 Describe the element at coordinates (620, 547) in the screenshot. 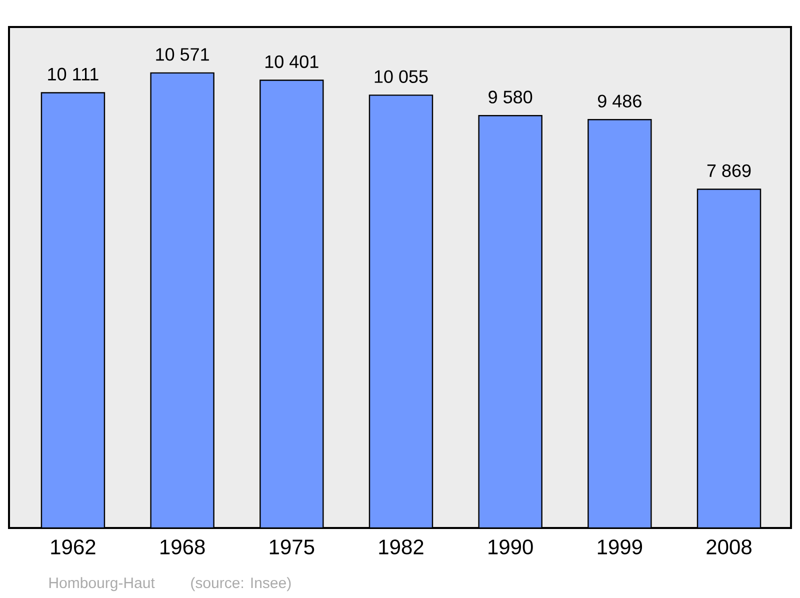

I see `x-tick-label: 1999` at that location.